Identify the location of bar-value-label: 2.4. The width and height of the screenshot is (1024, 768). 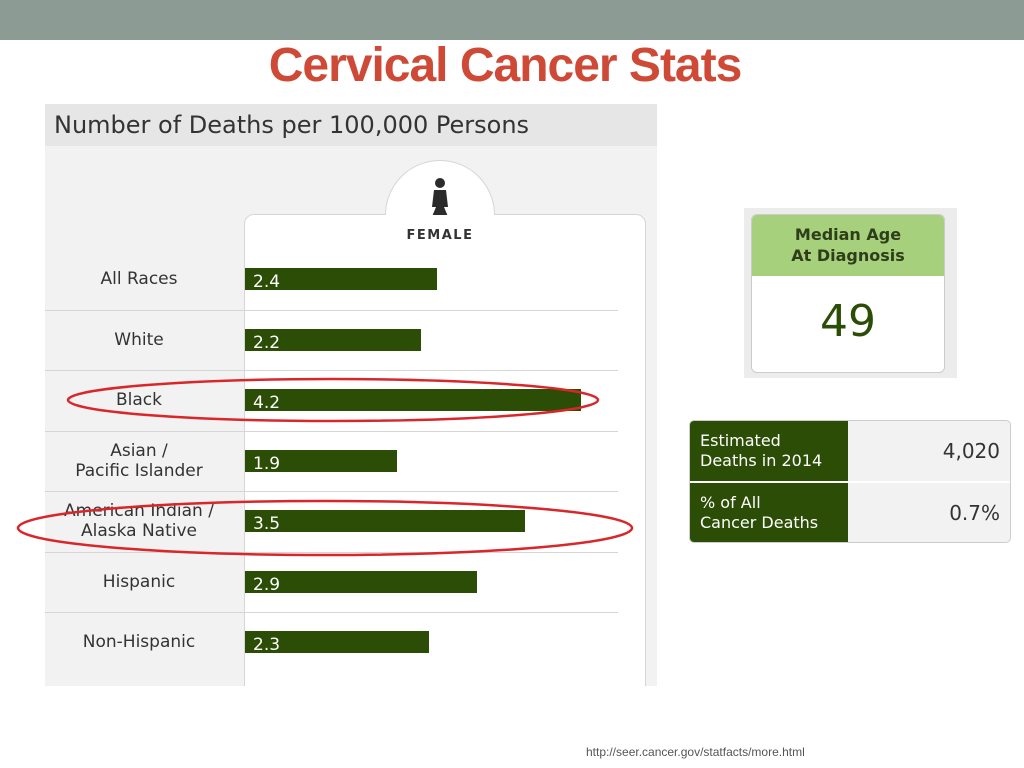
(267, 282).